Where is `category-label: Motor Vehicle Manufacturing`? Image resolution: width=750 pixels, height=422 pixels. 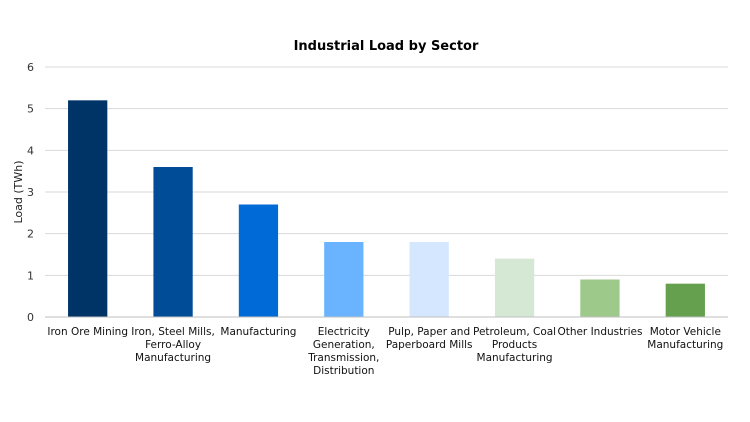 category-label: Motor Vehicle Manufacturing is located at coordinates (685, 338).